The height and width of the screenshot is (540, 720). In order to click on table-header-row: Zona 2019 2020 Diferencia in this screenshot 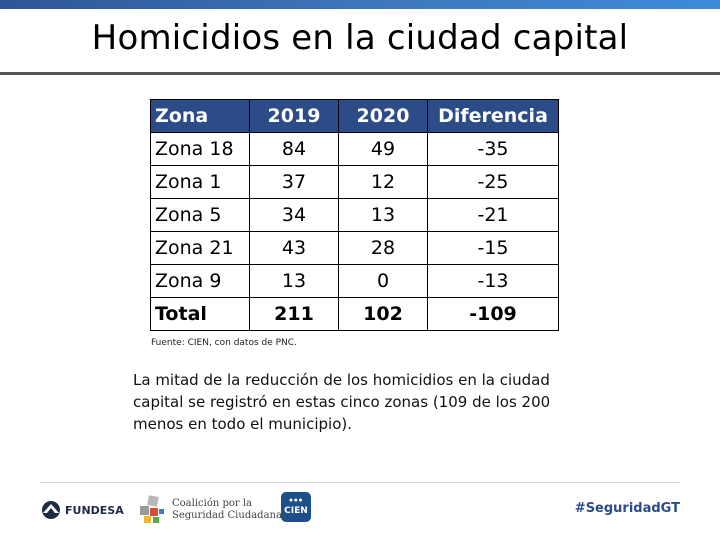, I will do `click(354, 116)`.